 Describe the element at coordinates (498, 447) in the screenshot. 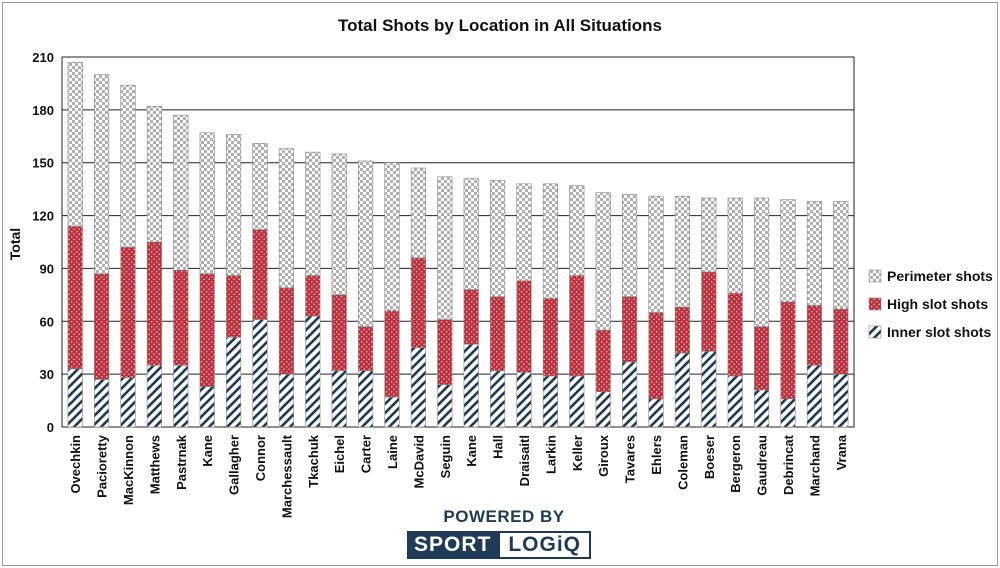

I see `x-tick-label: Hall` at that location.